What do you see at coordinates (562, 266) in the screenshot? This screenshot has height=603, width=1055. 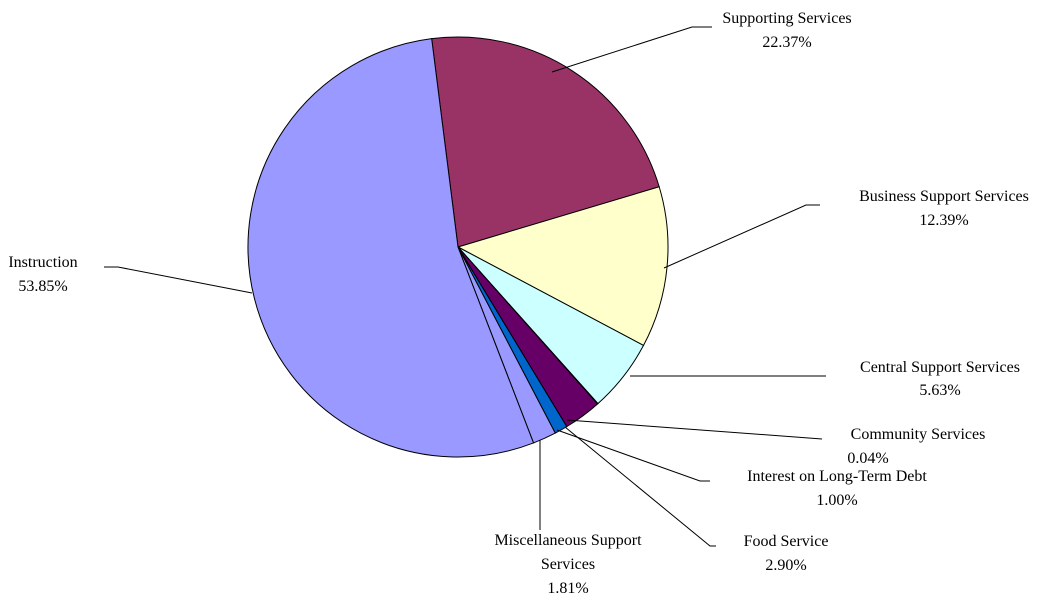 I see `slice-business-support-services` at bounding box center [562, 266].